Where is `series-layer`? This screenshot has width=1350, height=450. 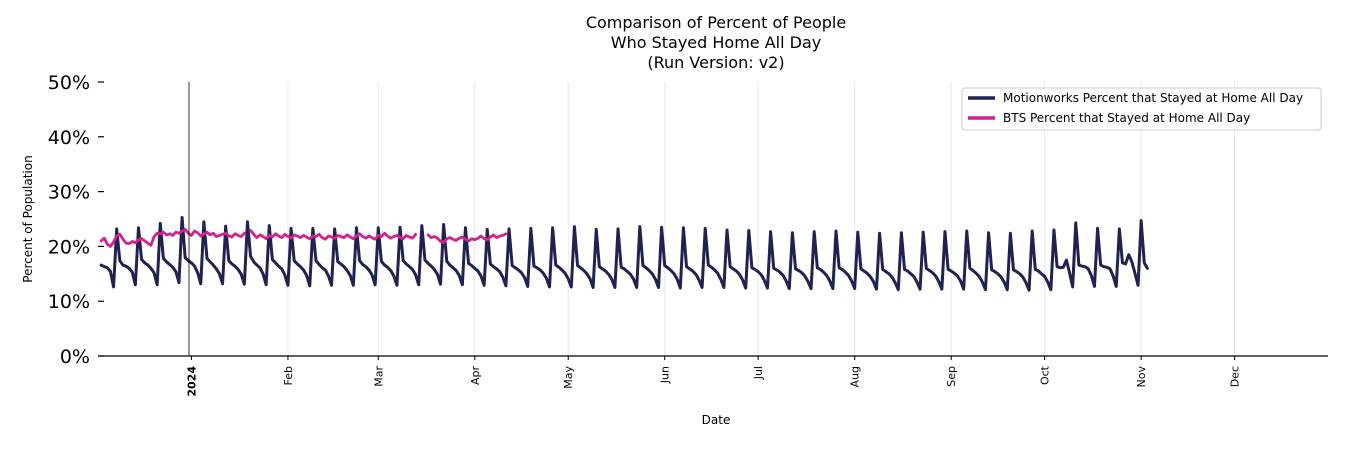
series-layer is located at coordinates (624, 253).